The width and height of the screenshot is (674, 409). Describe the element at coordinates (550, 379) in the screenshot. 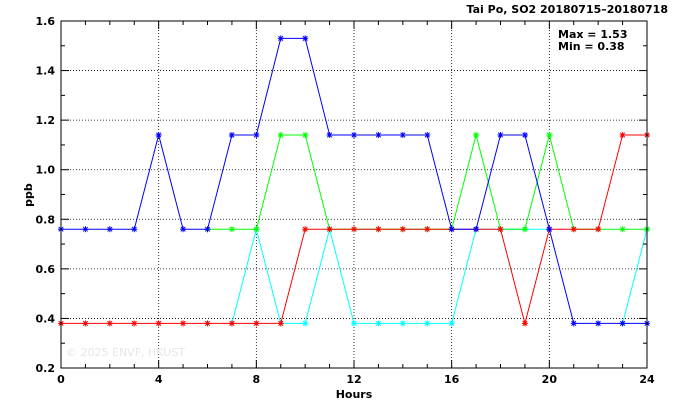

I see `x-tick-label: 20` at that location.